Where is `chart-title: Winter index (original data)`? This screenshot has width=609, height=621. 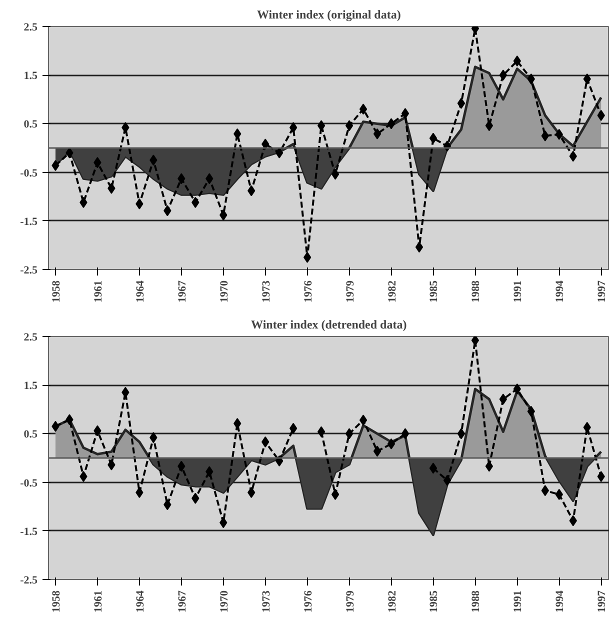
chart-title: Winter index (original data) is located at coordinates (328, 15).